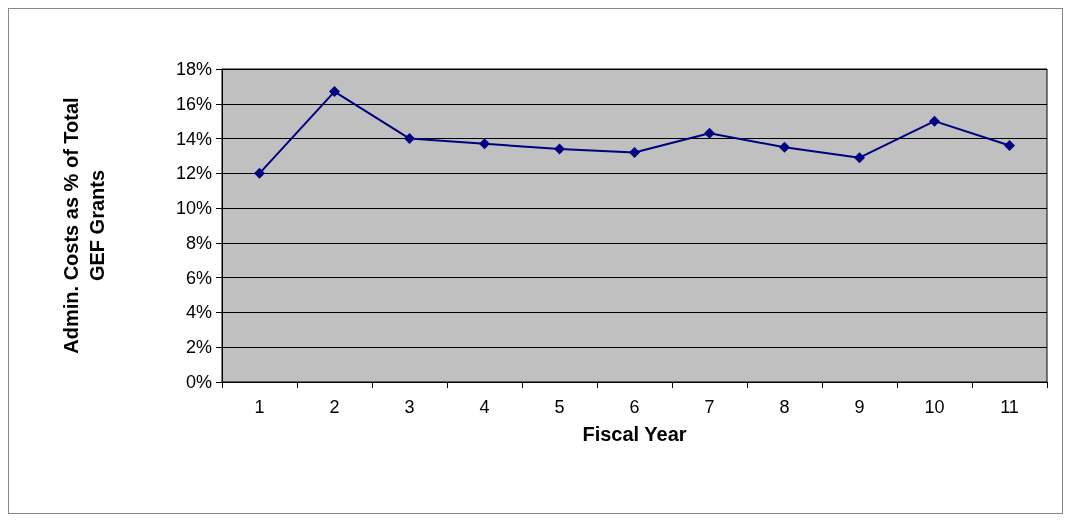 The image size is (1071, 522). I want to click on y-tick-label: 12%, so click(193, 173).